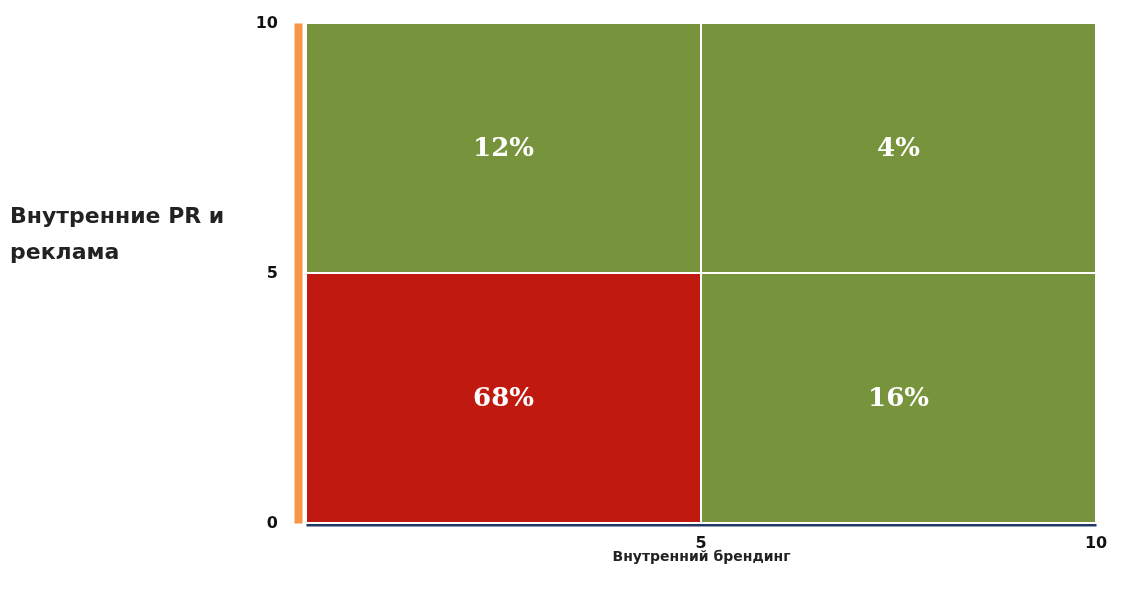 Image resolution: width=1126 pixels, height=602 pixels. Describe the element at coordinates (701, 555) in the screenshot. I see `x-axis-title: Внутренний брендинг` at that location.